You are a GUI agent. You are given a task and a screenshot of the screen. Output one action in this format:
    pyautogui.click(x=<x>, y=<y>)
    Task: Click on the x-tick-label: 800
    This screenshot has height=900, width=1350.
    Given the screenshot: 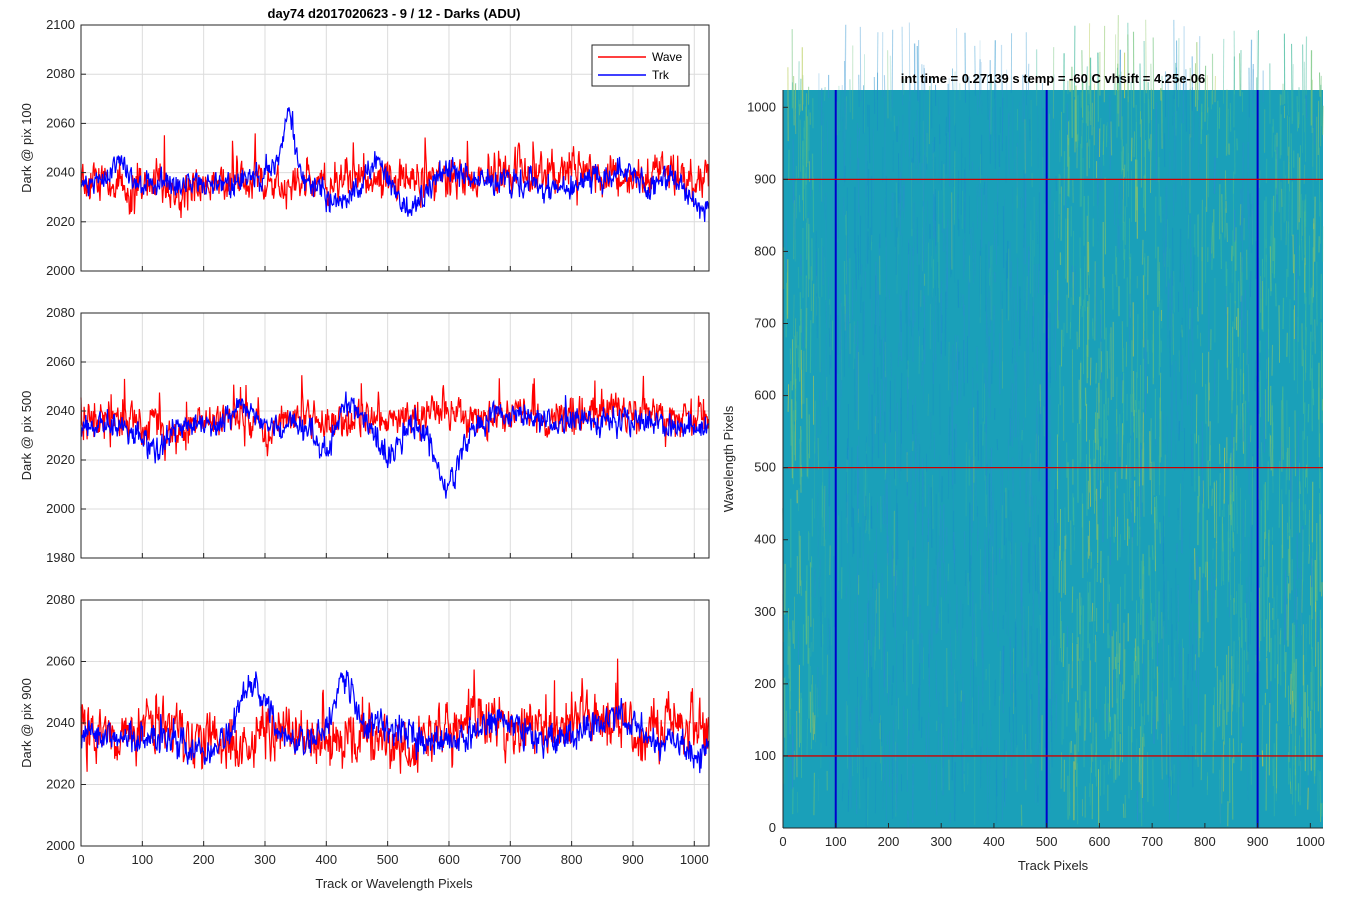 What is the action you would take?
    pyautogui.click(x=1205, y=841)
    